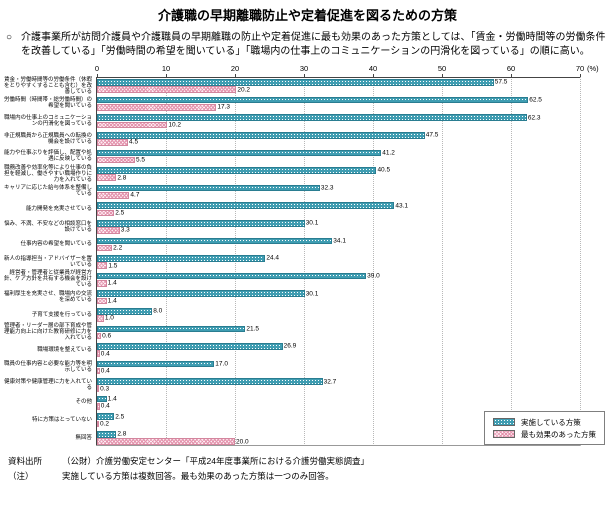  What do you see at coordinates (105, 389) in the screenshot?
I see `bar-value-label: 0.3` at bounding box center [105, 389].